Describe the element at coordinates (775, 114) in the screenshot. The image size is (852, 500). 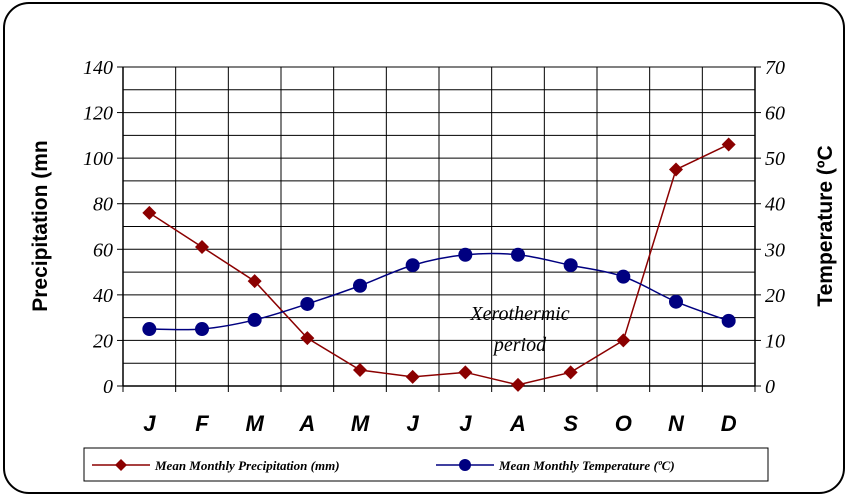
I see `right-tick-label: 60` at that location.